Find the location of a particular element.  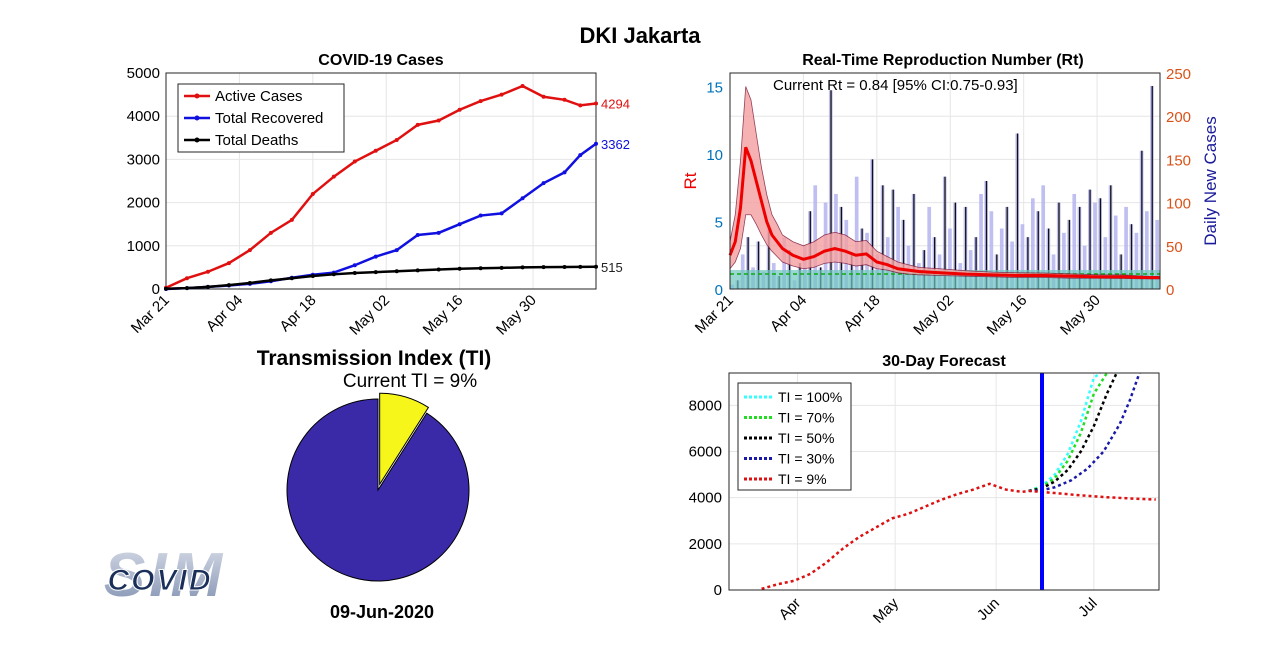

rt-x-tick-label: Apr 18 is located at coordinates (861, 313).